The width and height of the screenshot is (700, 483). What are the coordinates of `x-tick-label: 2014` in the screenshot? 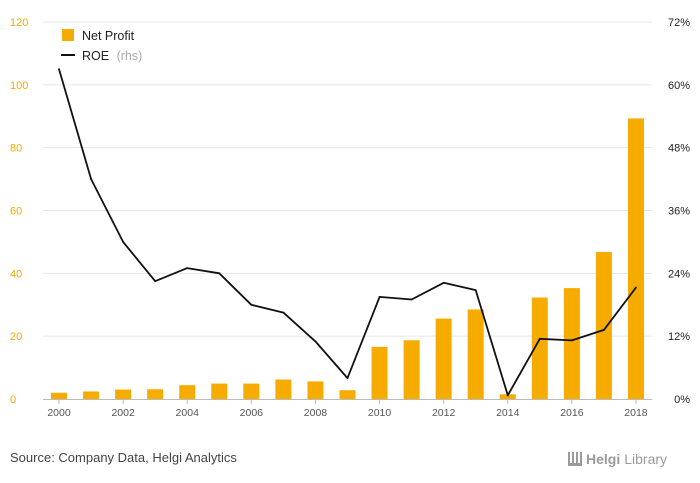 It's located at (508, 413).